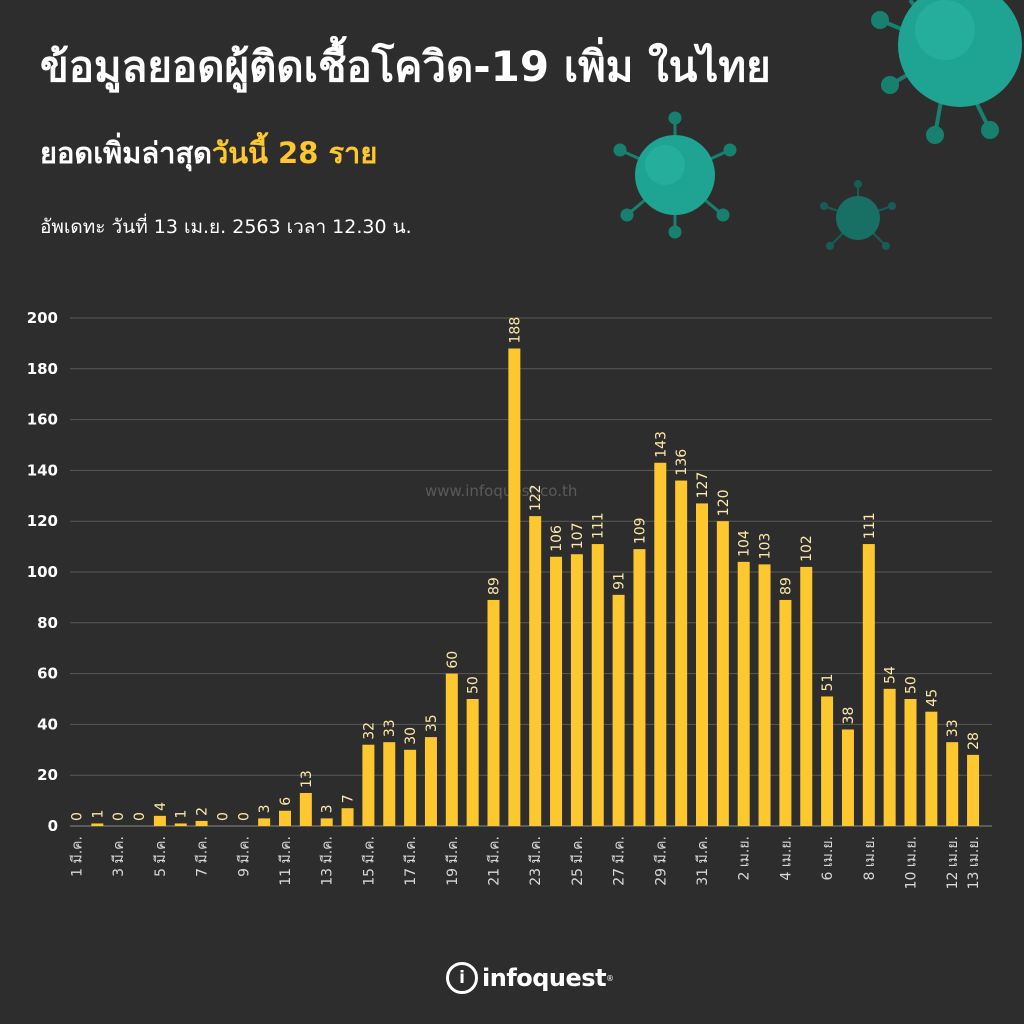  Describe the element at coordinates (453, 861) in the screenshot. I see `x-tick-label: 19 มี.ค.` at that location.